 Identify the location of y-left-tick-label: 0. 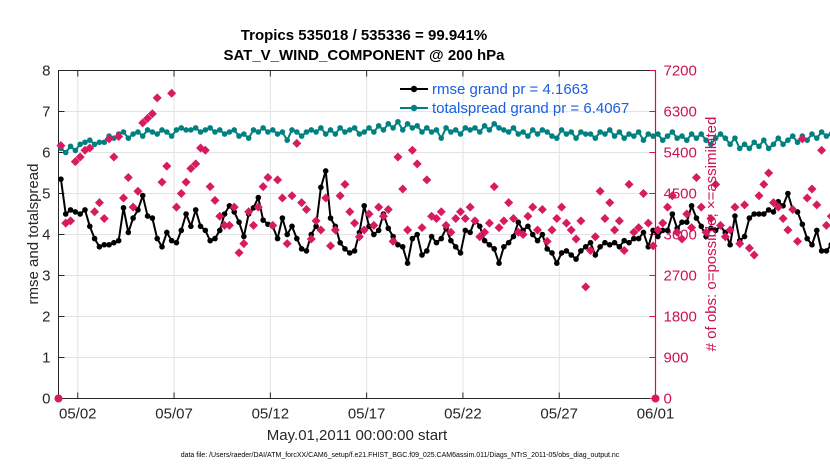
(46, 399).